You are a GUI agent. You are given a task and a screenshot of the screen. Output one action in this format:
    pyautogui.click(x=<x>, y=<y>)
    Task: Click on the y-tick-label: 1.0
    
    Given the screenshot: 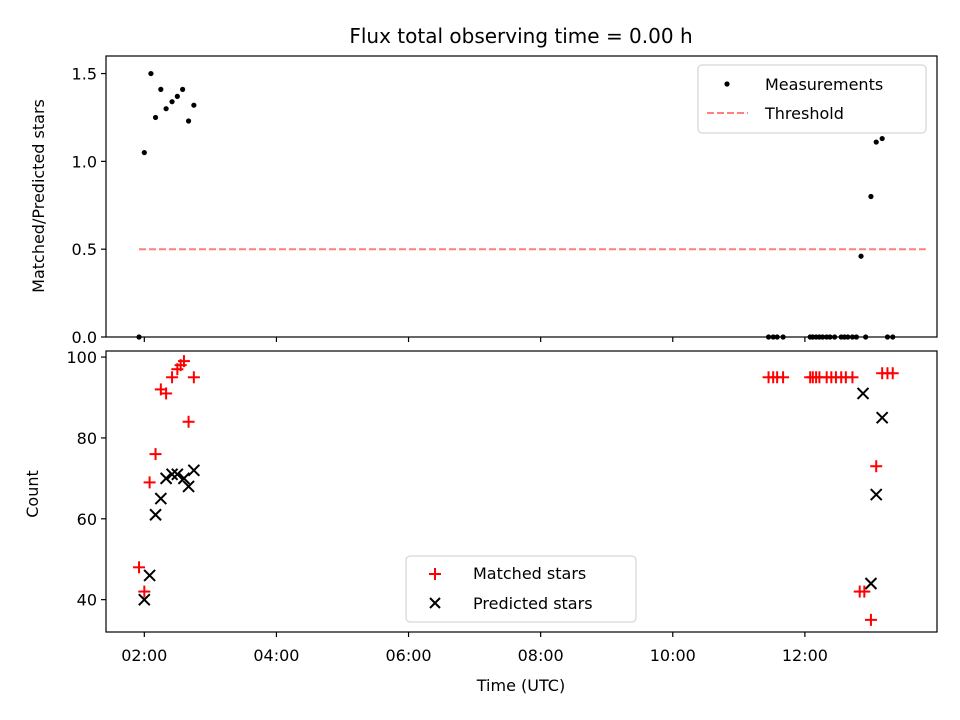 What is the action you would take?
    pyautogui.click(x=84, y=161)
    